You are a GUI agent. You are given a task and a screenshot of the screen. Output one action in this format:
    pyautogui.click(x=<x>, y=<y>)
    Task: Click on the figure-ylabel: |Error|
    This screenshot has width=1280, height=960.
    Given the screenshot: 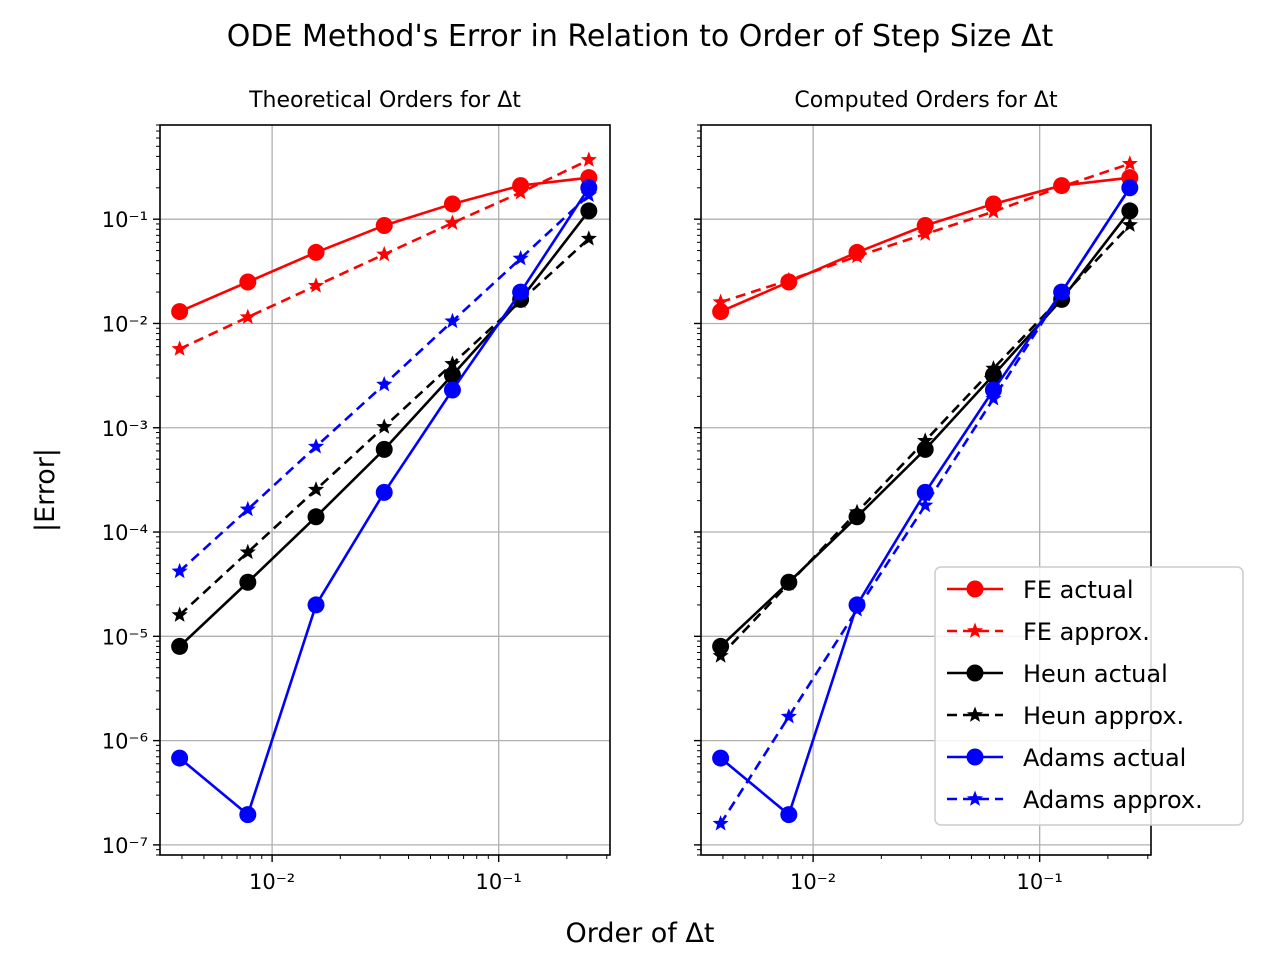 What is the action you would take?
    pyautogui.click(x=45, y=490)
    